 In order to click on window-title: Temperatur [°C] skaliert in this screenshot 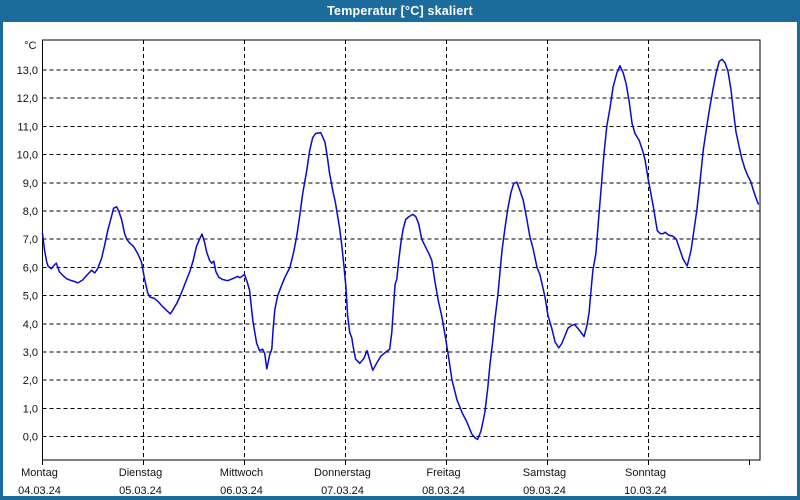, I will do `click(400, 11)`.